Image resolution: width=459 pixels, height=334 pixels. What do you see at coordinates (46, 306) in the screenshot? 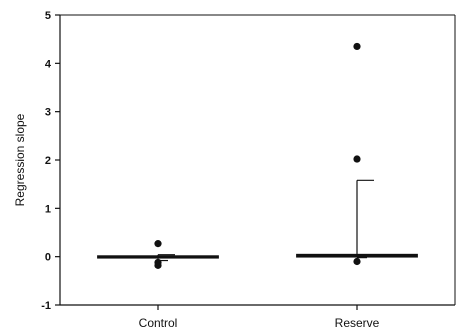
I see `y-tick-label: -1` at bounding box center [46, 306].